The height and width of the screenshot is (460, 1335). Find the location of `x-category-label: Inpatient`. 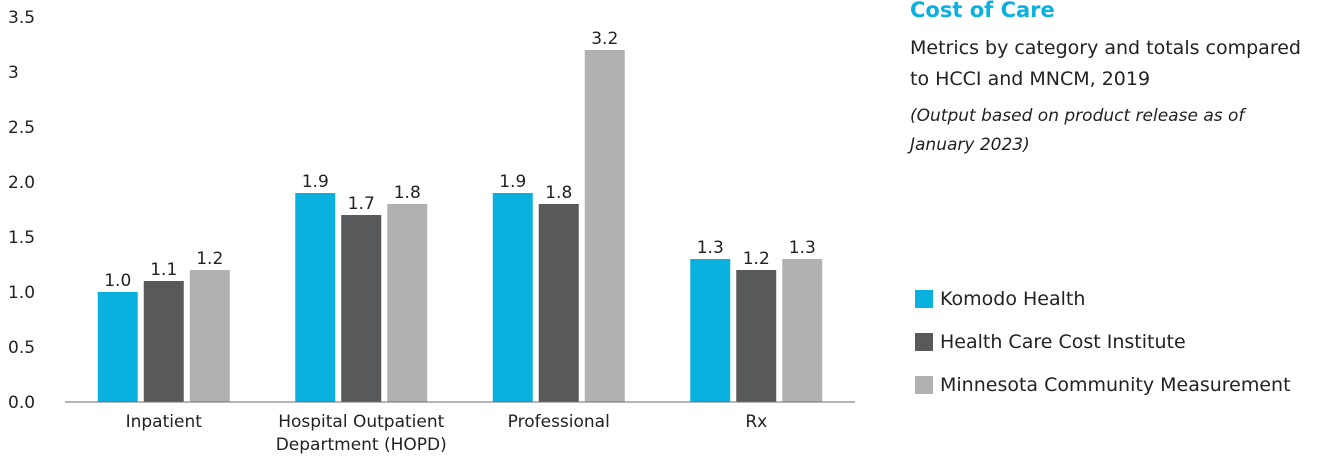

x-category-label: Inpatient is located at coordinates (164, 422).